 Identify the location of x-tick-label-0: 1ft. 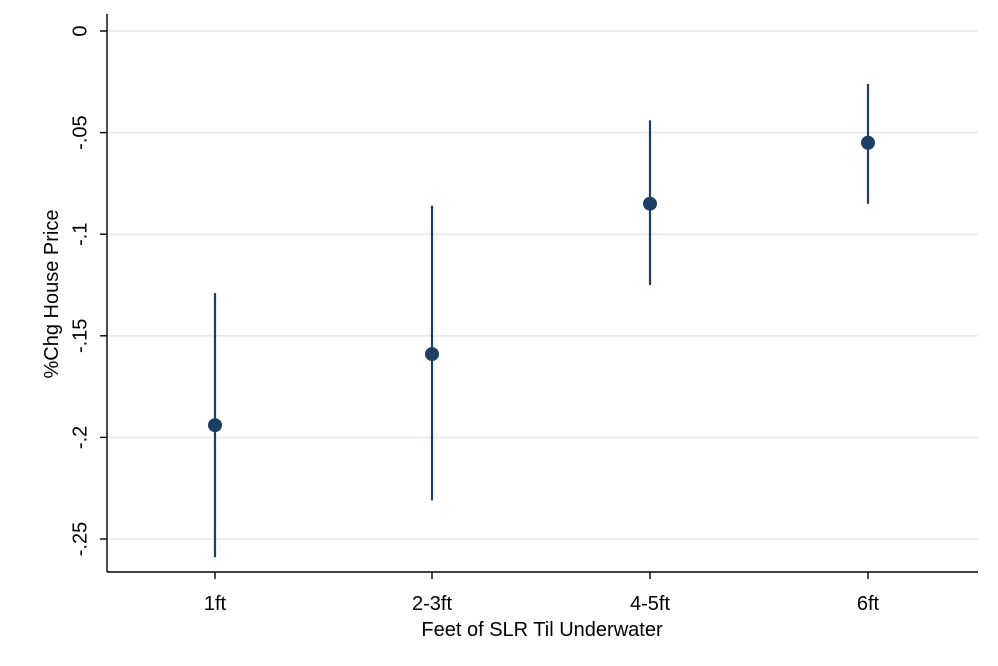
(215, 604).